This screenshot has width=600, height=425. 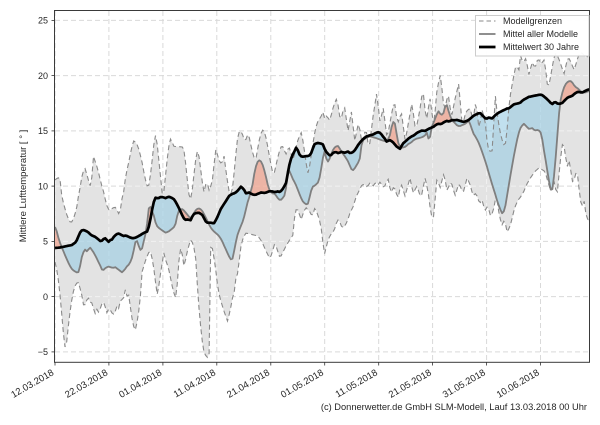 I want to click on svg-text: 0, so click(x=45, y=297).